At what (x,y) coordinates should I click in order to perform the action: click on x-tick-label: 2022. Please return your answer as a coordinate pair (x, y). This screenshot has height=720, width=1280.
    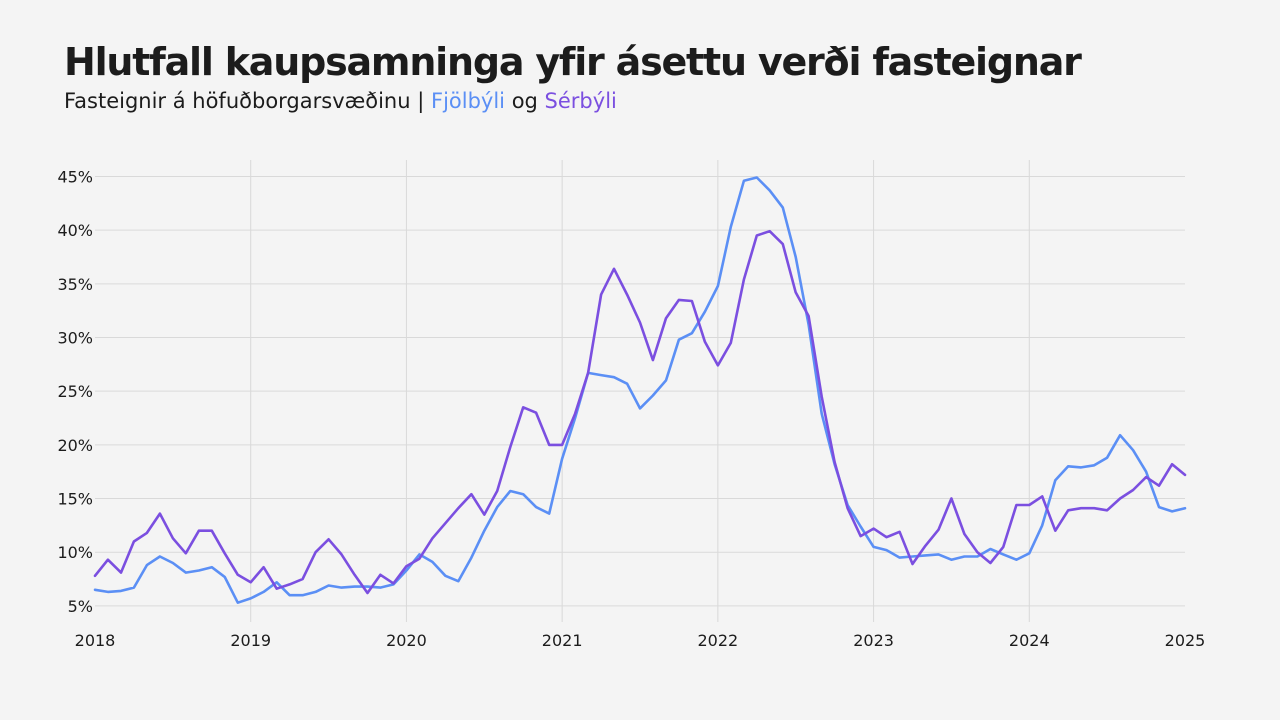
    Looking at the image, I should click on (717, 640).